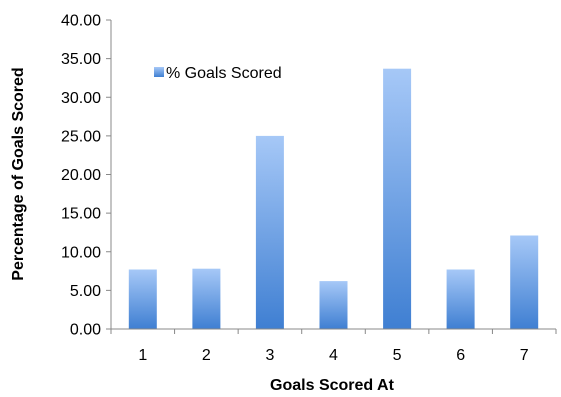 The image size is (561, 397). Describe the element at coordinates (332, 385) in the screenshot. I see `x-axis-title: Goals Scored At` at that location.